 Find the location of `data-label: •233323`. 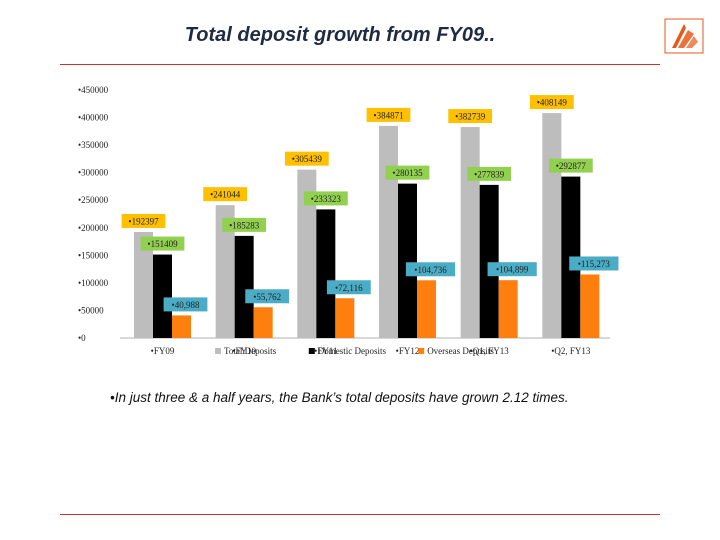

data-label: •233323 is located at coordinates (326, 199).